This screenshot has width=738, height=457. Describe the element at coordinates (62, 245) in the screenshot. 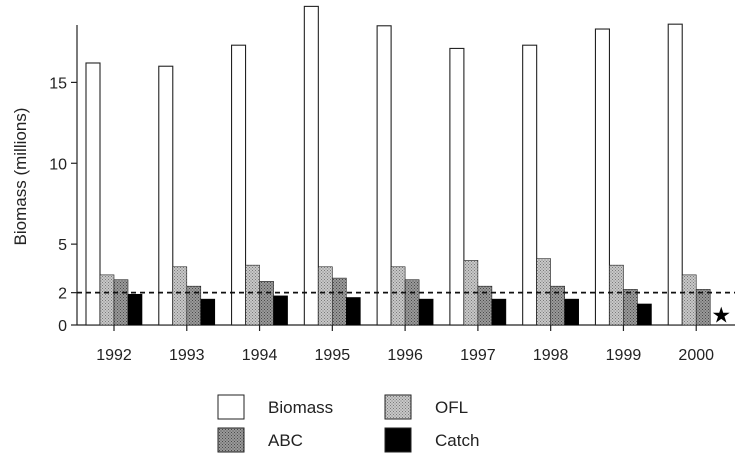

I see `y-tick-label: 5` at that location.